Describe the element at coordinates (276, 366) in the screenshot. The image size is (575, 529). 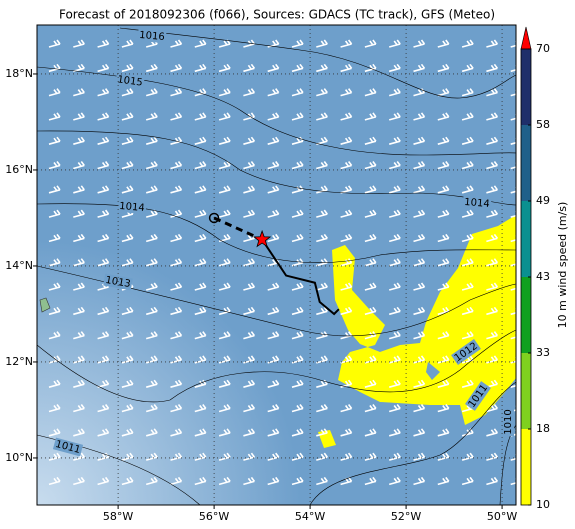
I see `isobar` at that location.